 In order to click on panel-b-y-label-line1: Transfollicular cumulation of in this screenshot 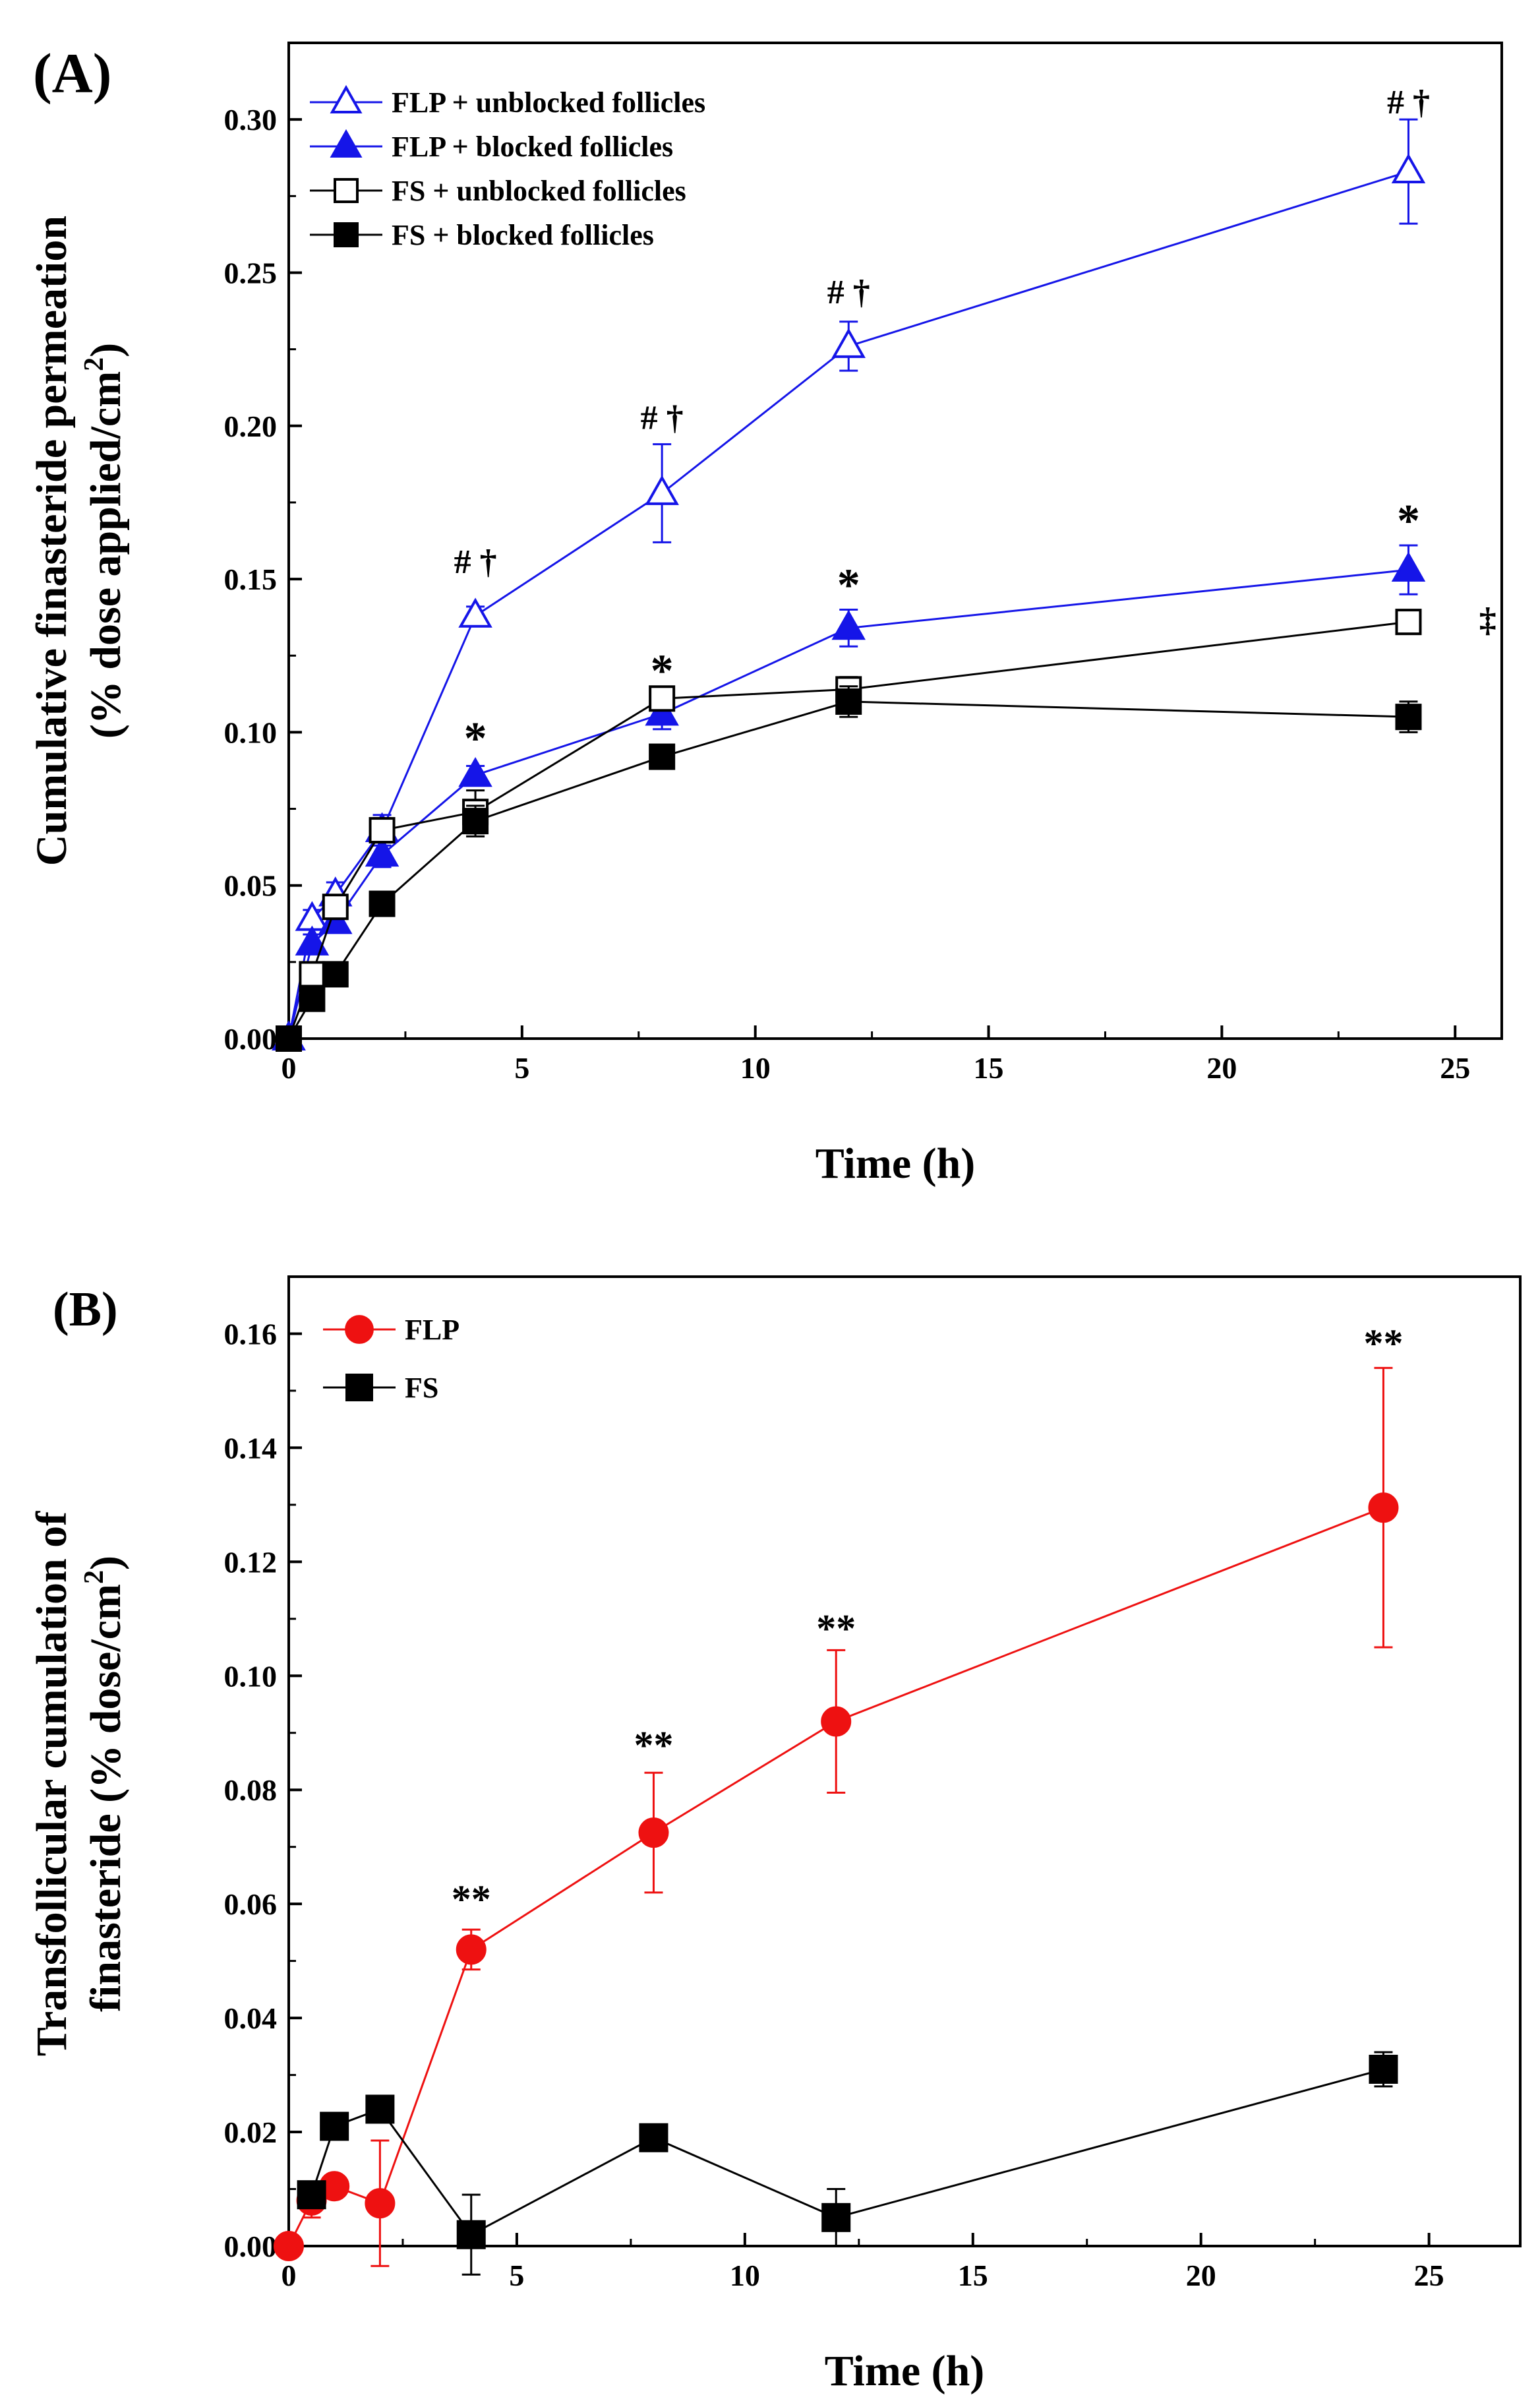, I will do `click(52, 1783)`.